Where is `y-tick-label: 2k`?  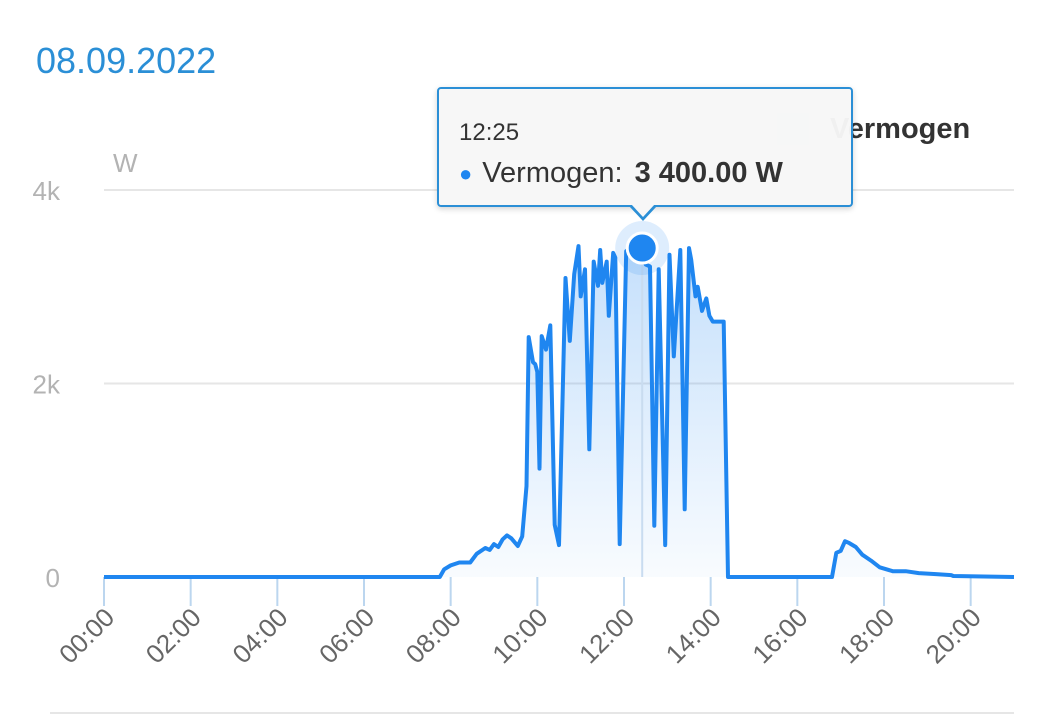
y-tick-label: 2k is located at coordinates (47, 385).